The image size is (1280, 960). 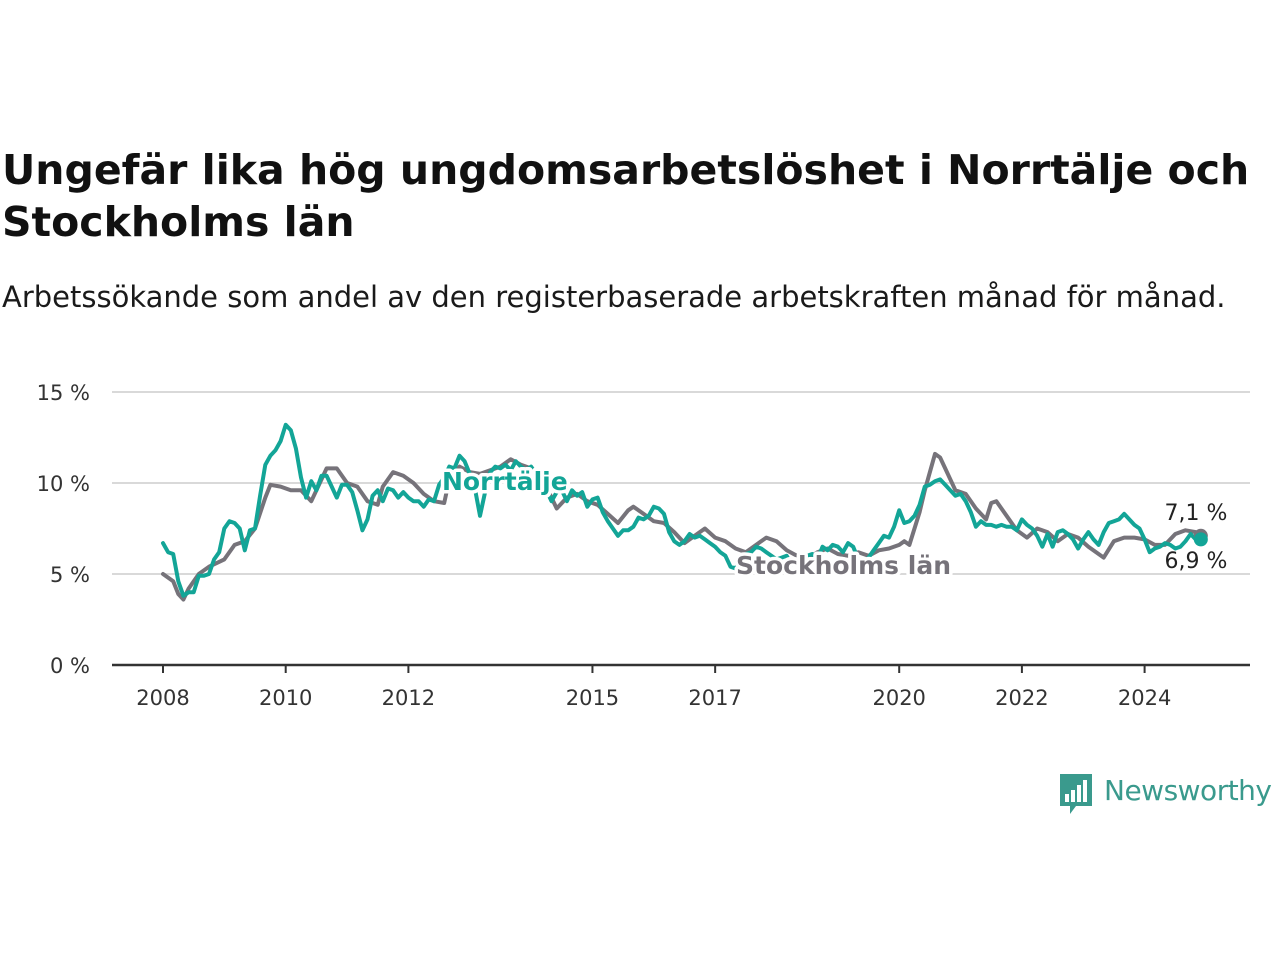 What do you see at coordinates (1144, 698) in the screenshot?
I see `x-tick-label: 2024` at bounding box center [1144, 698].